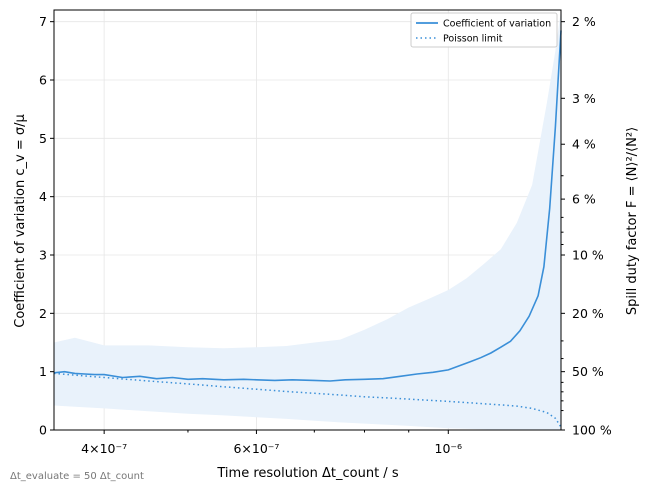 The height and width of the screenshot is (493, 652). Describe the element at coordinates (43, 371) in the screenshot. I see `y-tick-label: 1` at that location.